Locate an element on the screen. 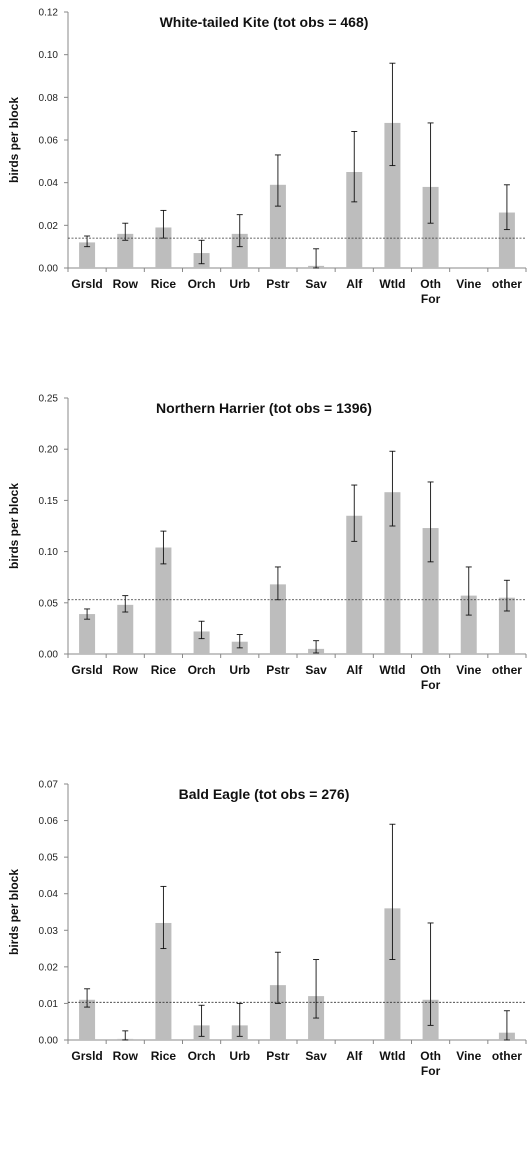 The width and height of the screenshot is (531, 1158). bar-vine is located at coordinates (468, 624).